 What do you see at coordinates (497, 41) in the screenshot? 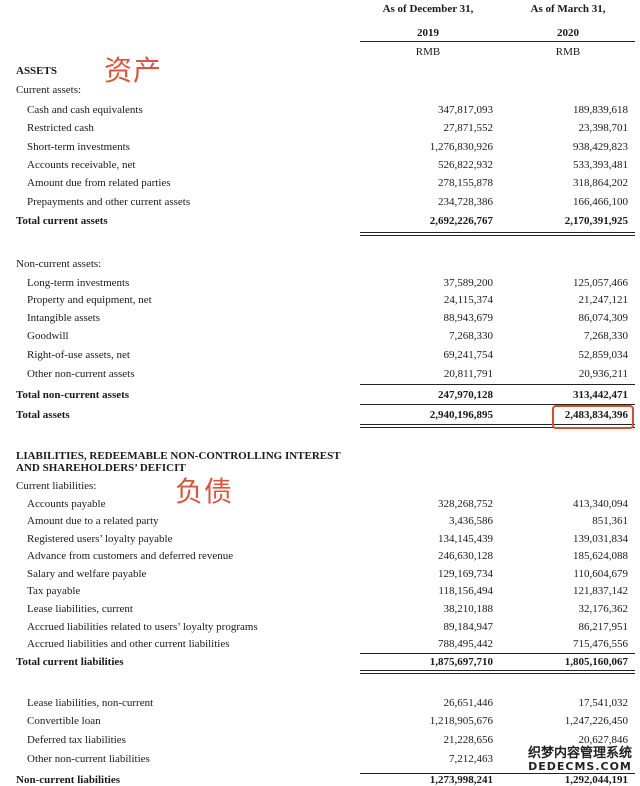
I see `header-rule` at bounding box center [497, 41].